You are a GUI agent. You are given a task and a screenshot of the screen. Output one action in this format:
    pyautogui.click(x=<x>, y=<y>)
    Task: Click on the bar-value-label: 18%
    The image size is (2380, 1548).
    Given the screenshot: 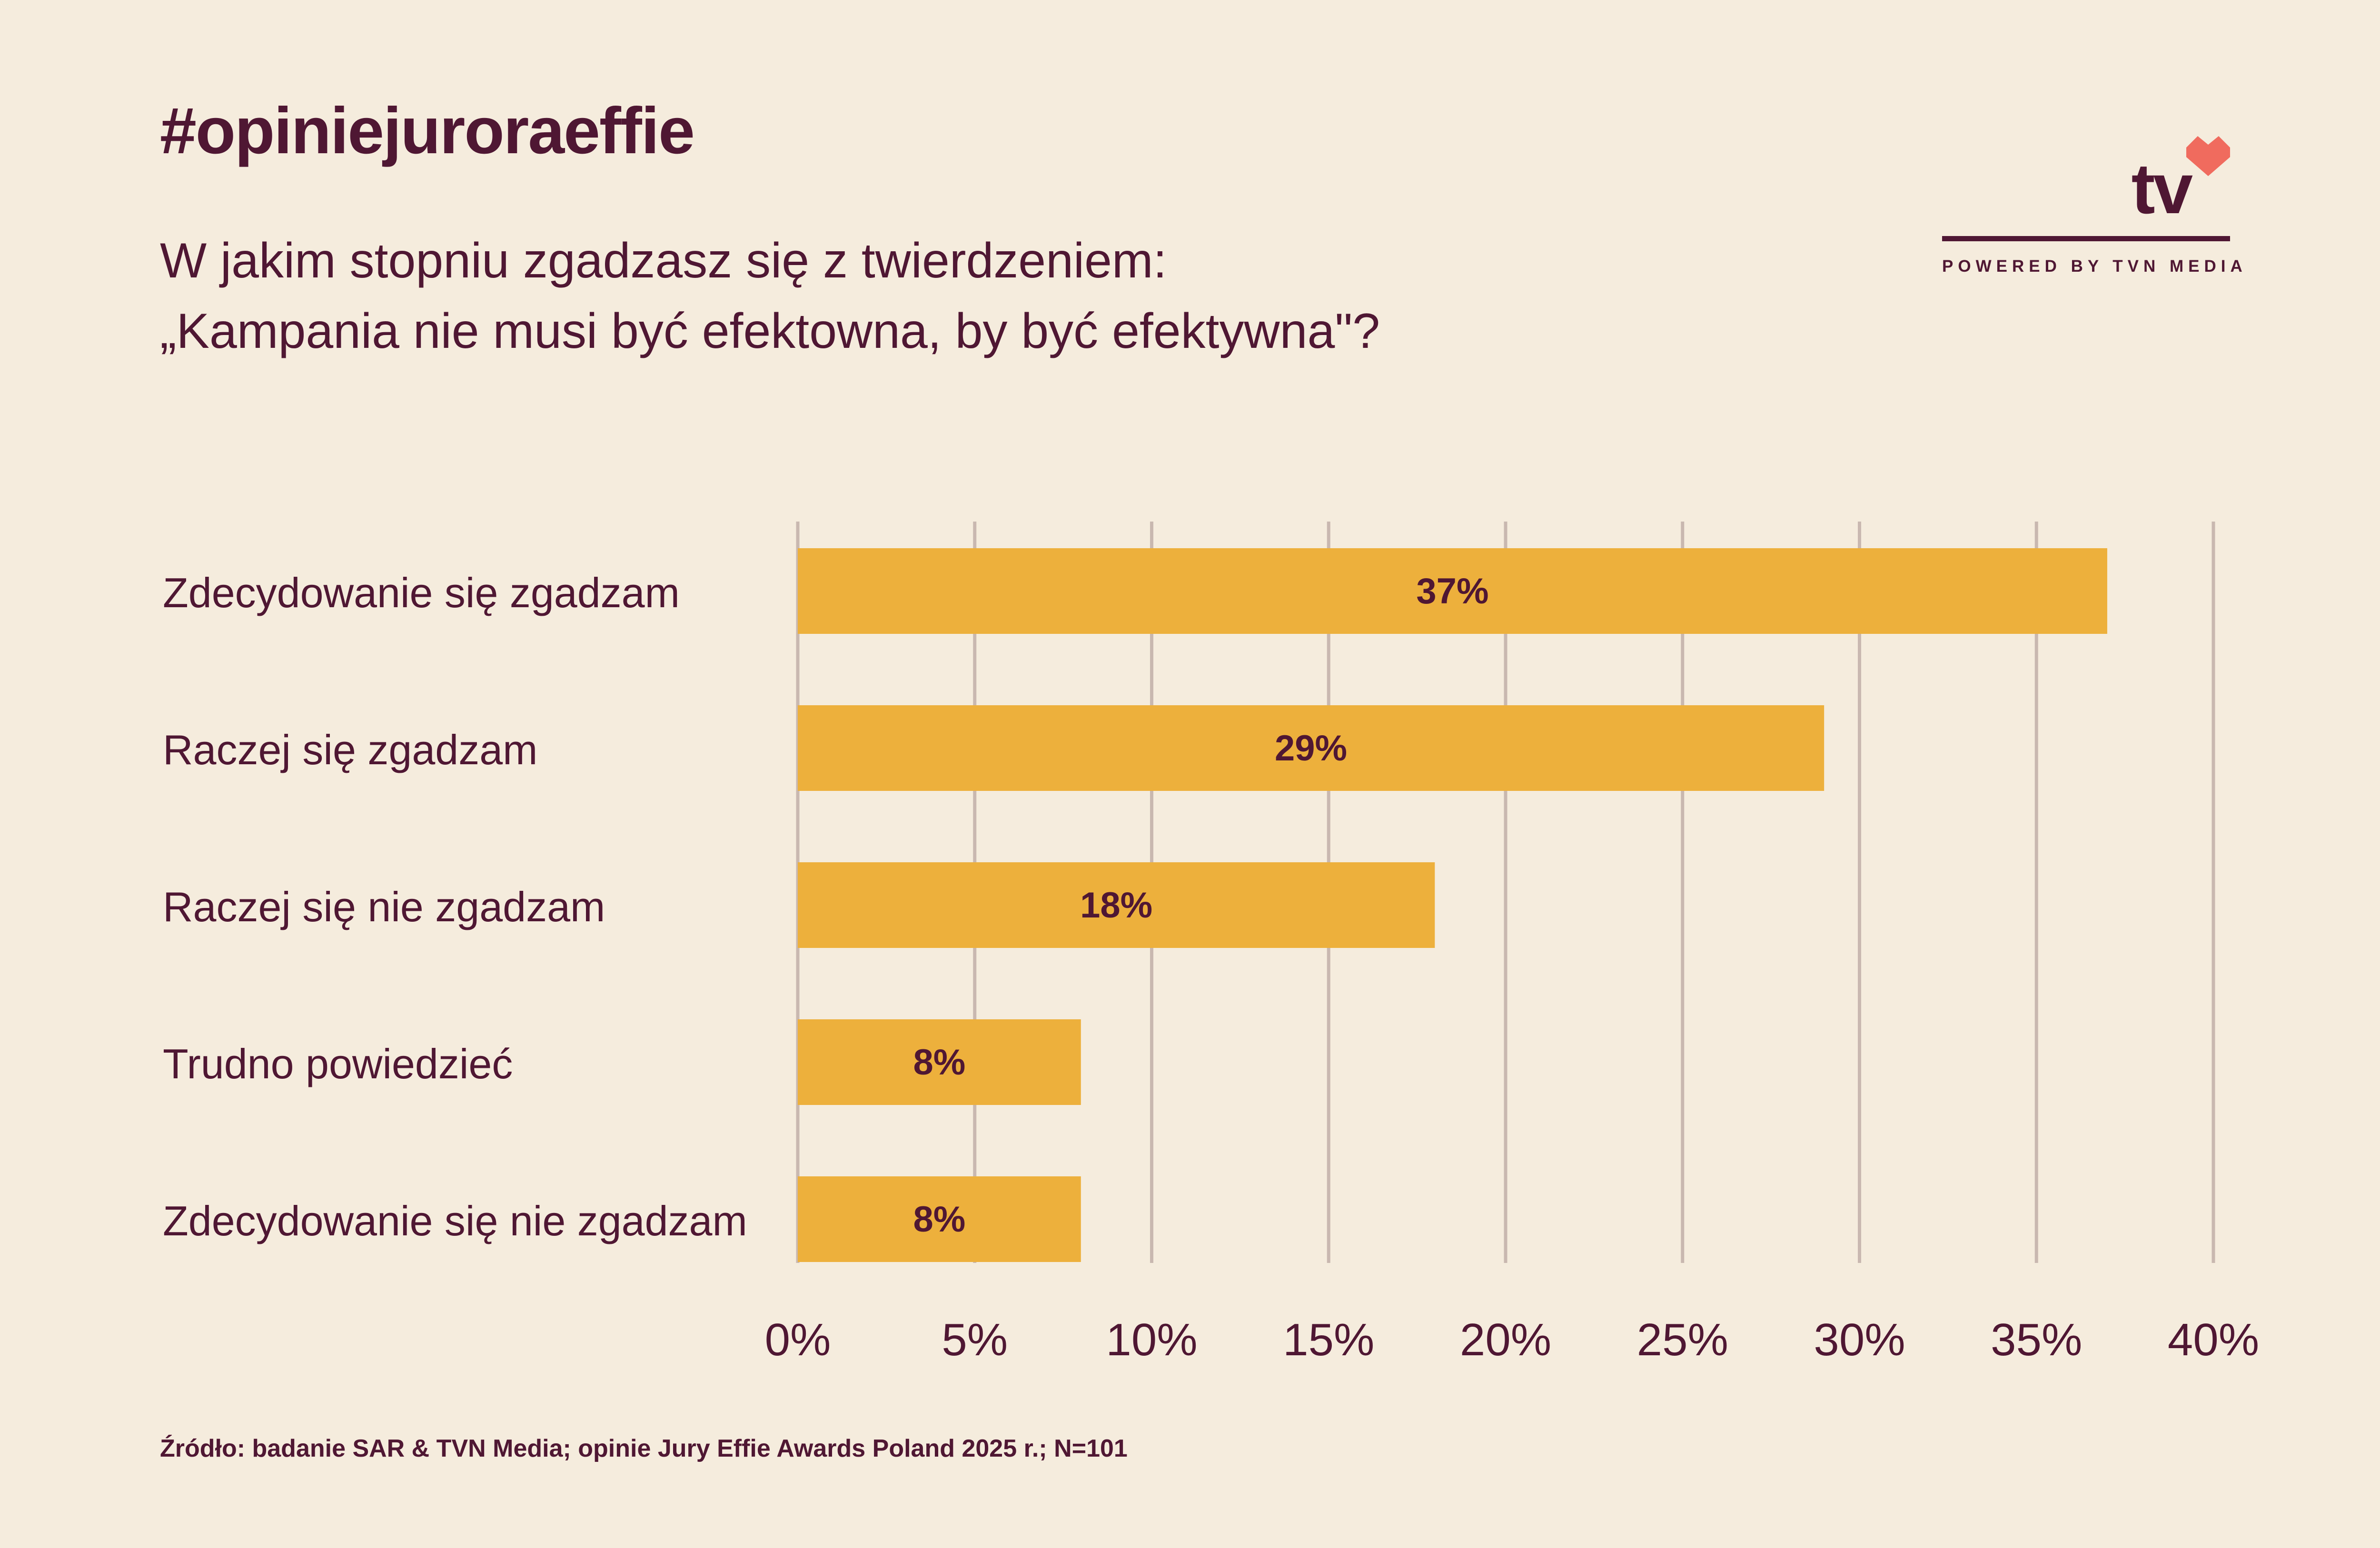 What is the action you would take?
    pyautogui.click(x=1116, y=905)
    